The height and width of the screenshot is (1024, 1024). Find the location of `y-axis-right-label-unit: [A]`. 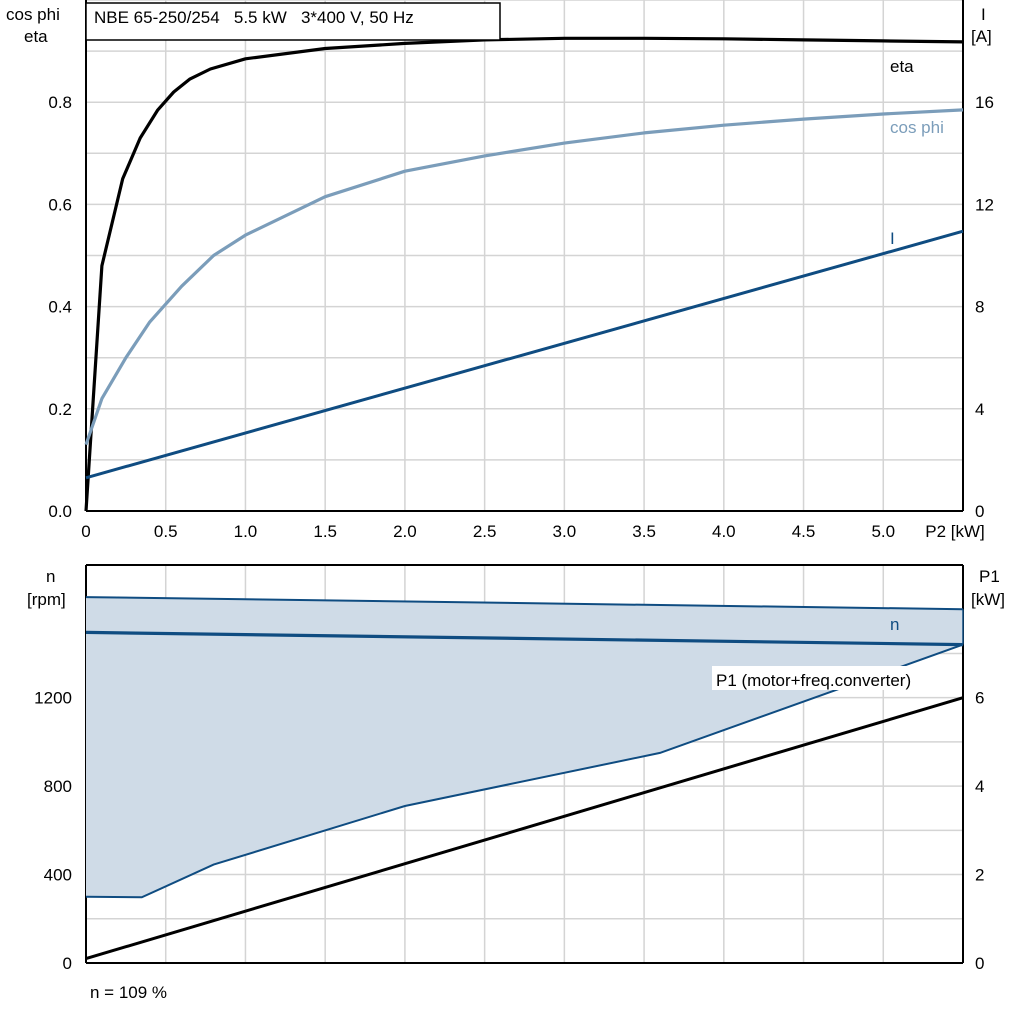

y-axis-right-label-unit: [A] is located at coordinates (981, 36).